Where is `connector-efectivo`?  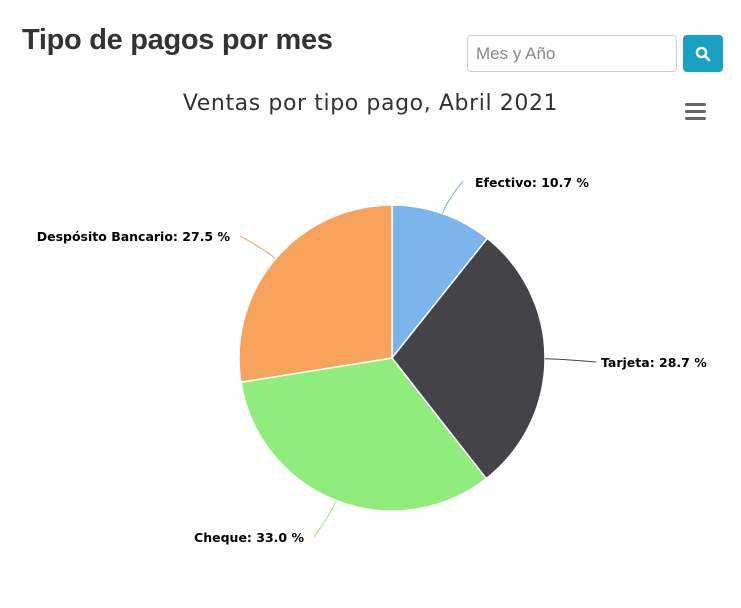 connector-efectivo is located at coordinates (453, 197).